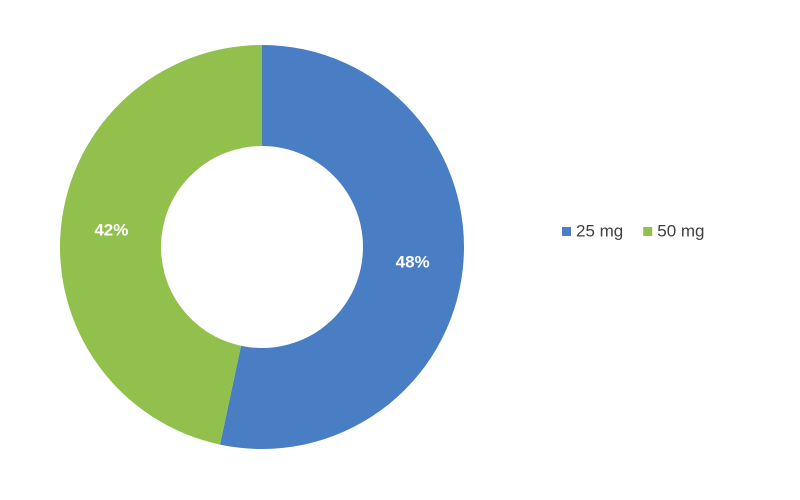  I want to click on legend-label: 25 mg, so click(599, 230).